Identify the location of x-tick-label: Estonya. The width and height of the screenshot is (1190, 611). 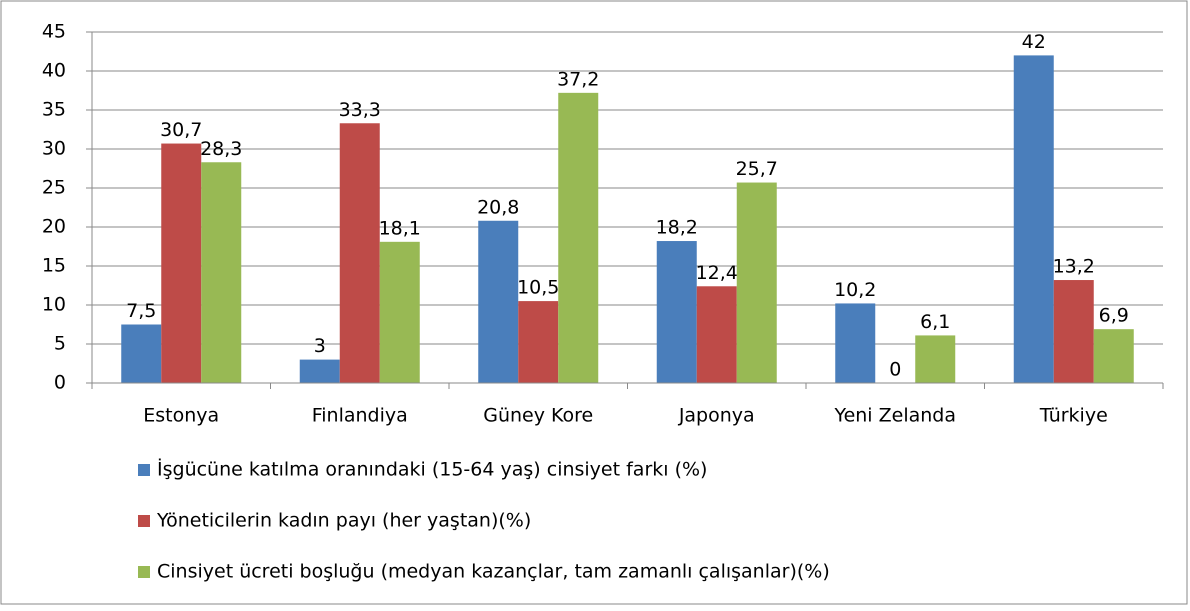
(181, 416).